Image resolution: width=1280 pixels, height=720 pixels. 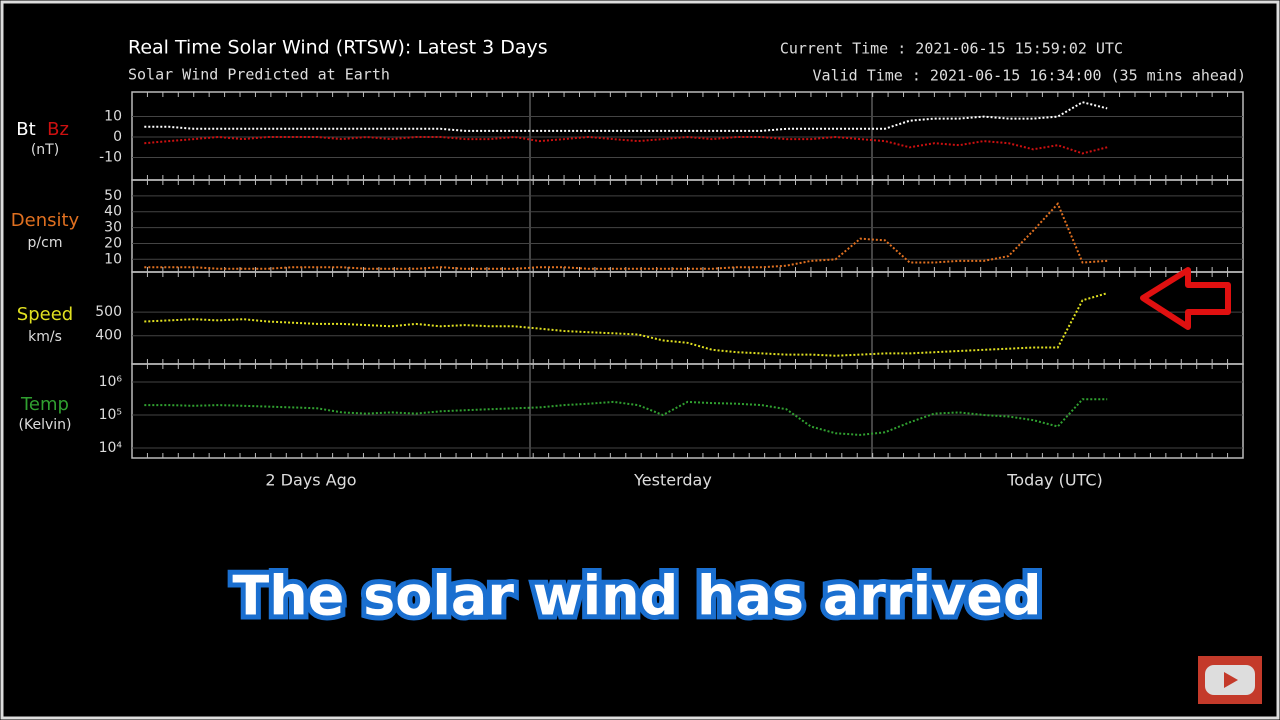 What do you see at coordinates (45, 243) in the screenshot?
I see `unit-label: p/cm` at bounding box center [45, 243].